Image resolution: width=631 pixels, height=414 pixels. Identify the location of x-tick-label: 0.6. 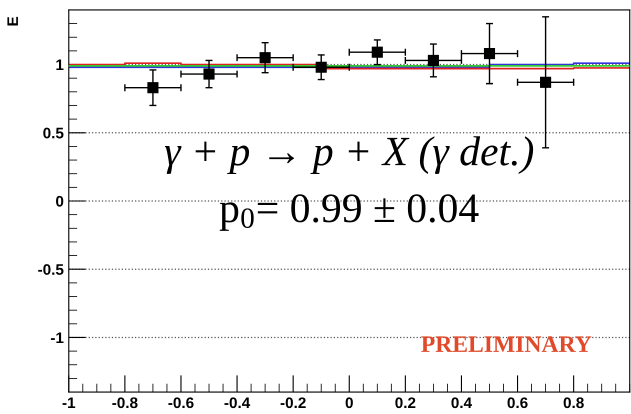
(518, 402).